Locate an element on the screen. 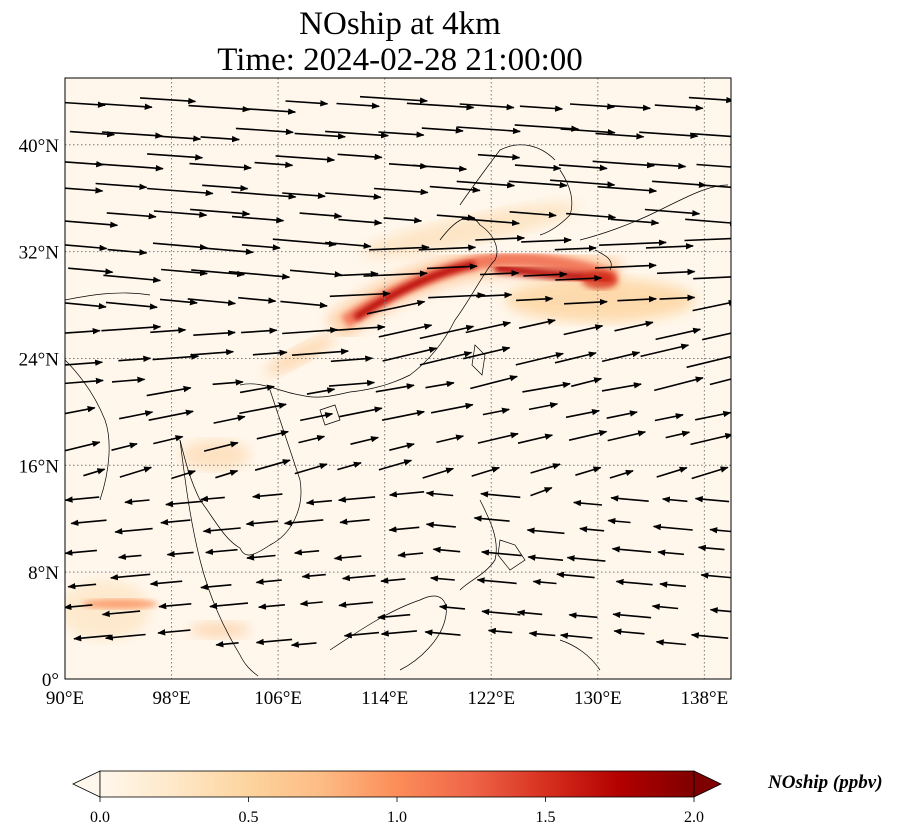  lat-tick-label: 32°N is located at coordinates (39, 253).